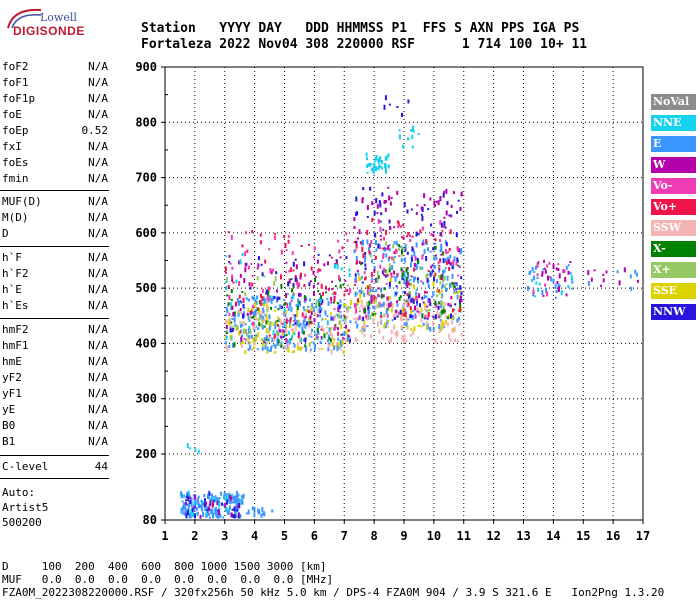 The height and width of the screenshot is (600, 700). Describe the element at coordinates (464, 536) in the screenshot. I see `x-tick-label: 11` at that location.